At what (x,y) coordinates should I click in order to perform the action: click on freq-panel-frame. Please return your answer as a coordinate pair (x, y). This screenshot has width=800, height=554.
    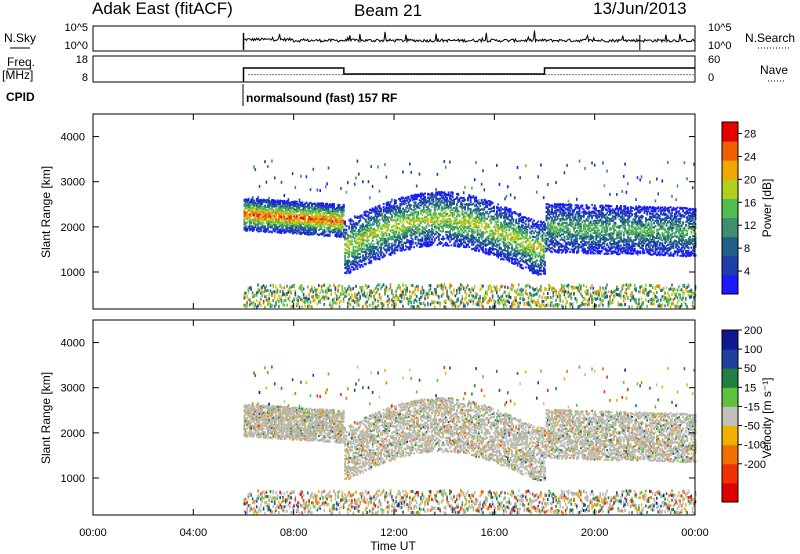
    Looking at the image, I should click on (394, 69).